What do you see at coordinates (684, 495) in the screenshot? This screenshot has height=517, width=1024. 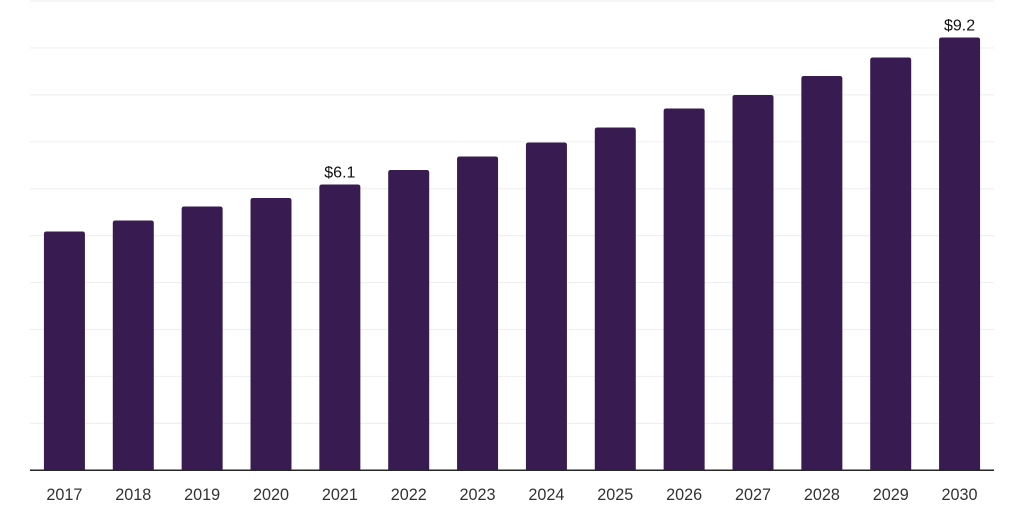 I see `svg-text: 2026` at bounding box center [684, 495].